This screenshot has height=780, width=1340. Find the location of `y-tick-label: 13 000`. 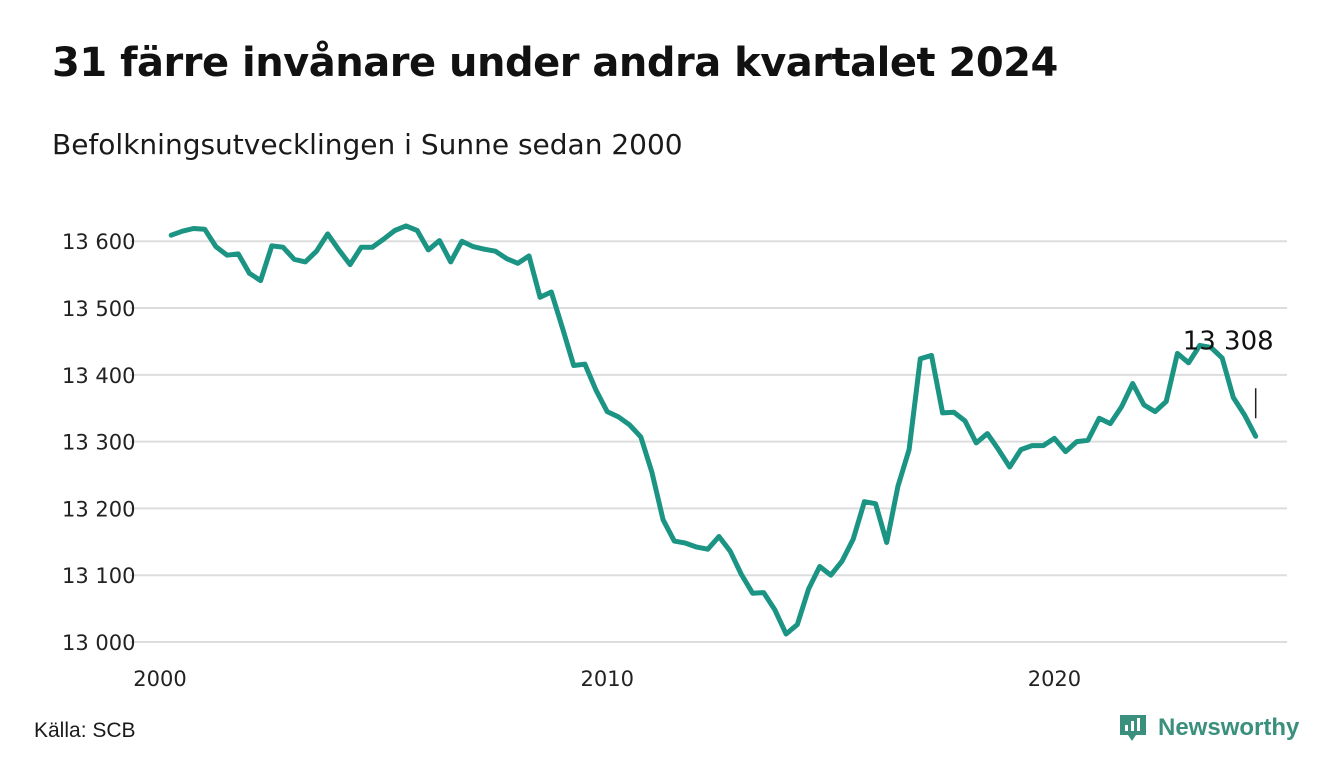

y-tick-label: 13 000 is located at coordinates (98, 643).